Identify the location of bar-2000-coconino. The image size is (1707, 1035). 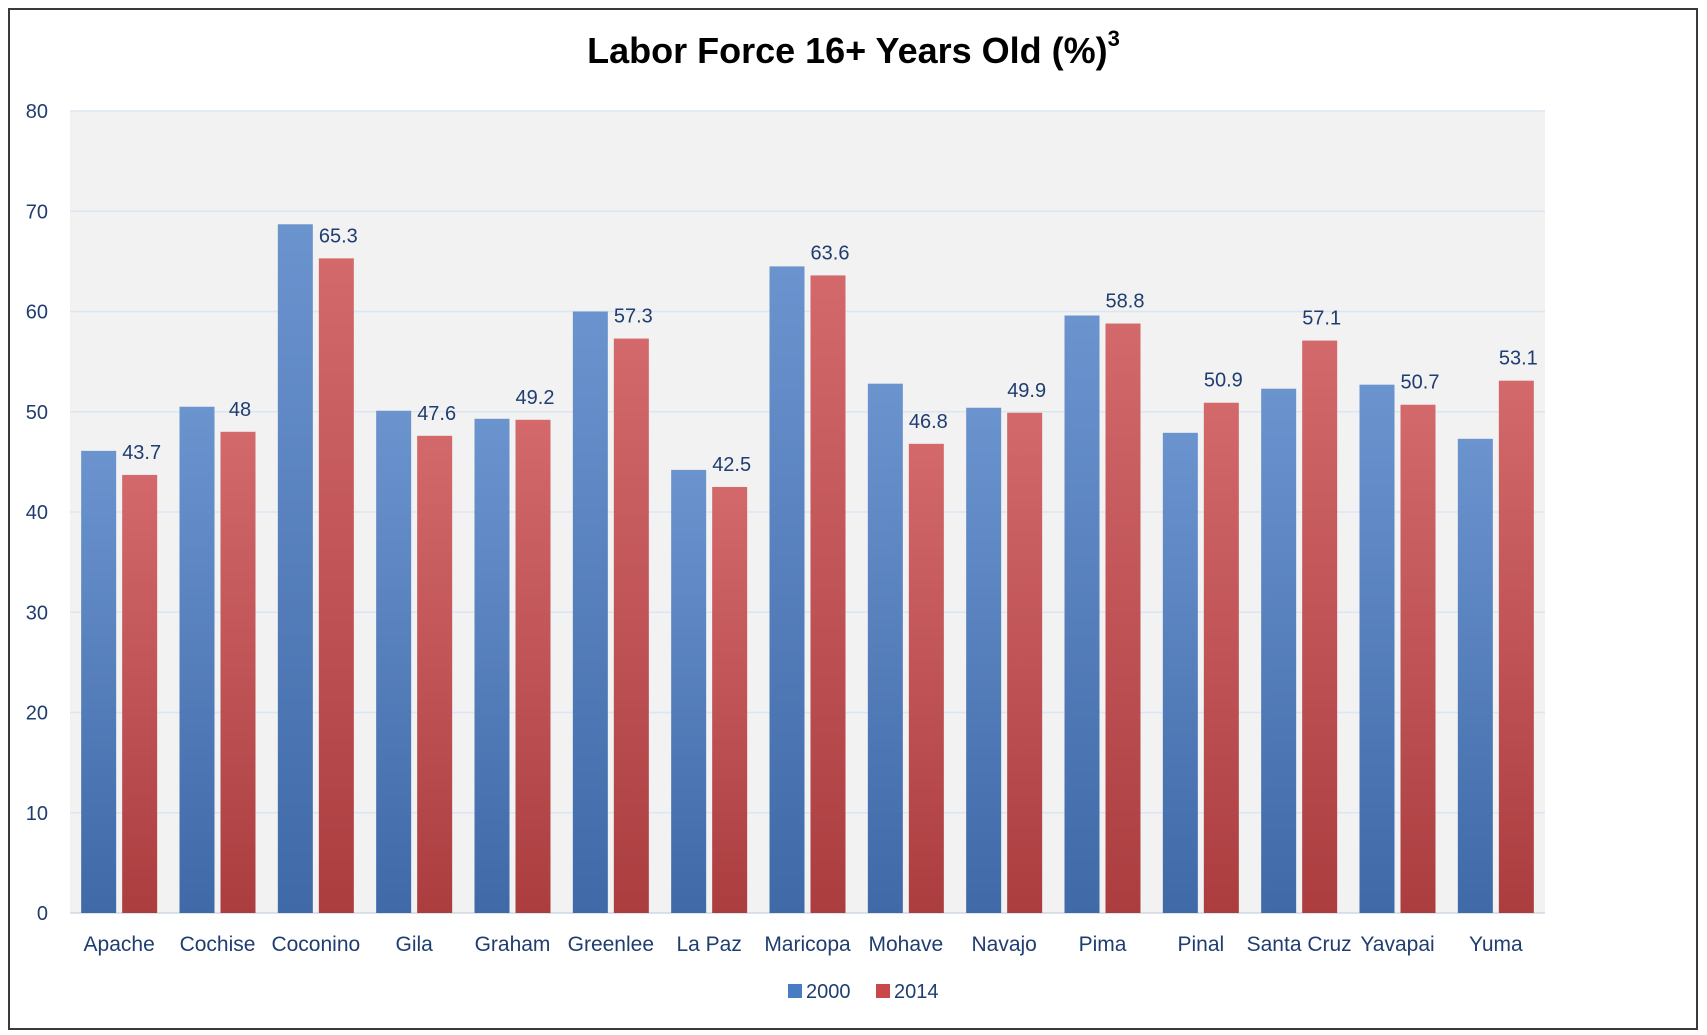
(295, 569).